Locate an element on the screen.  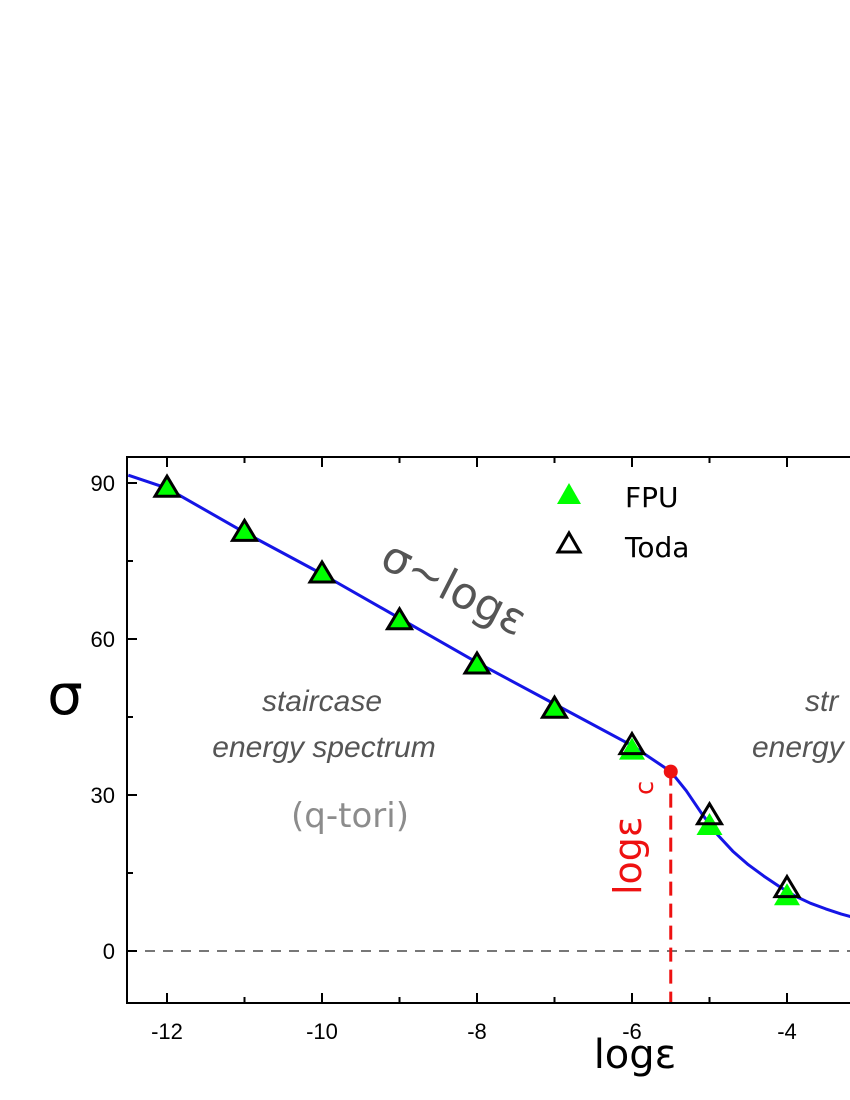
legend-fpu-label: FPU is located at coordinates (651, 497).